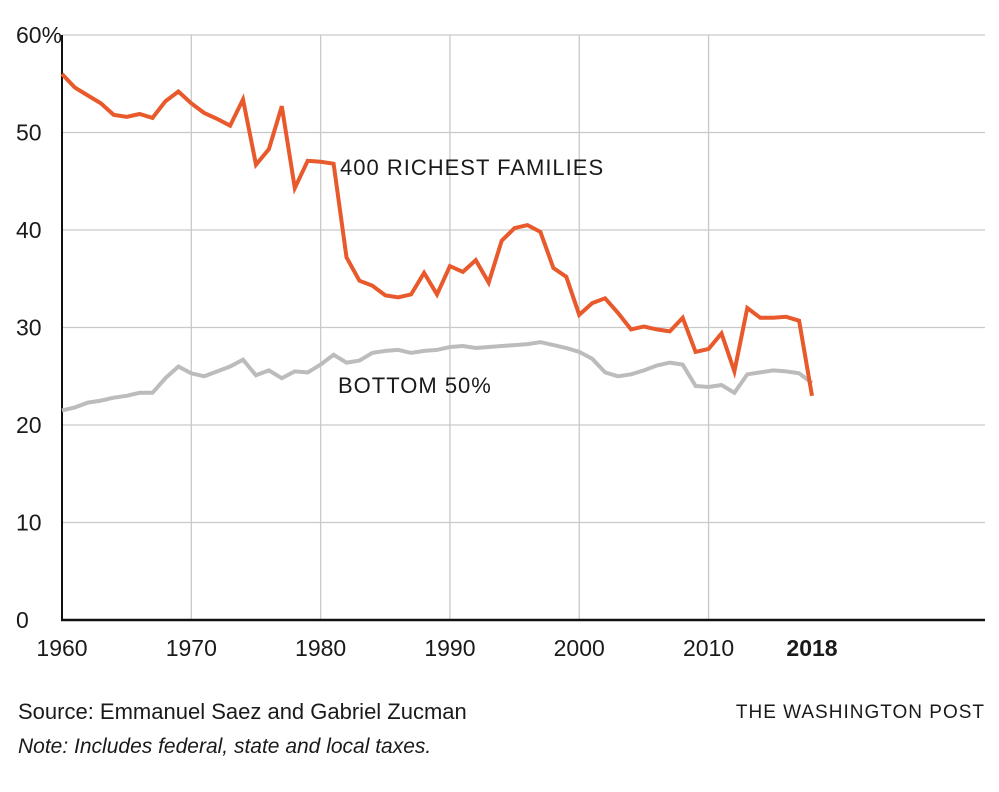 This screenshot has height=792, width=999. Describe the element at coordinates (579, 648) in the screenshot. I see `x-tick-label-2000: 2000` at that location.